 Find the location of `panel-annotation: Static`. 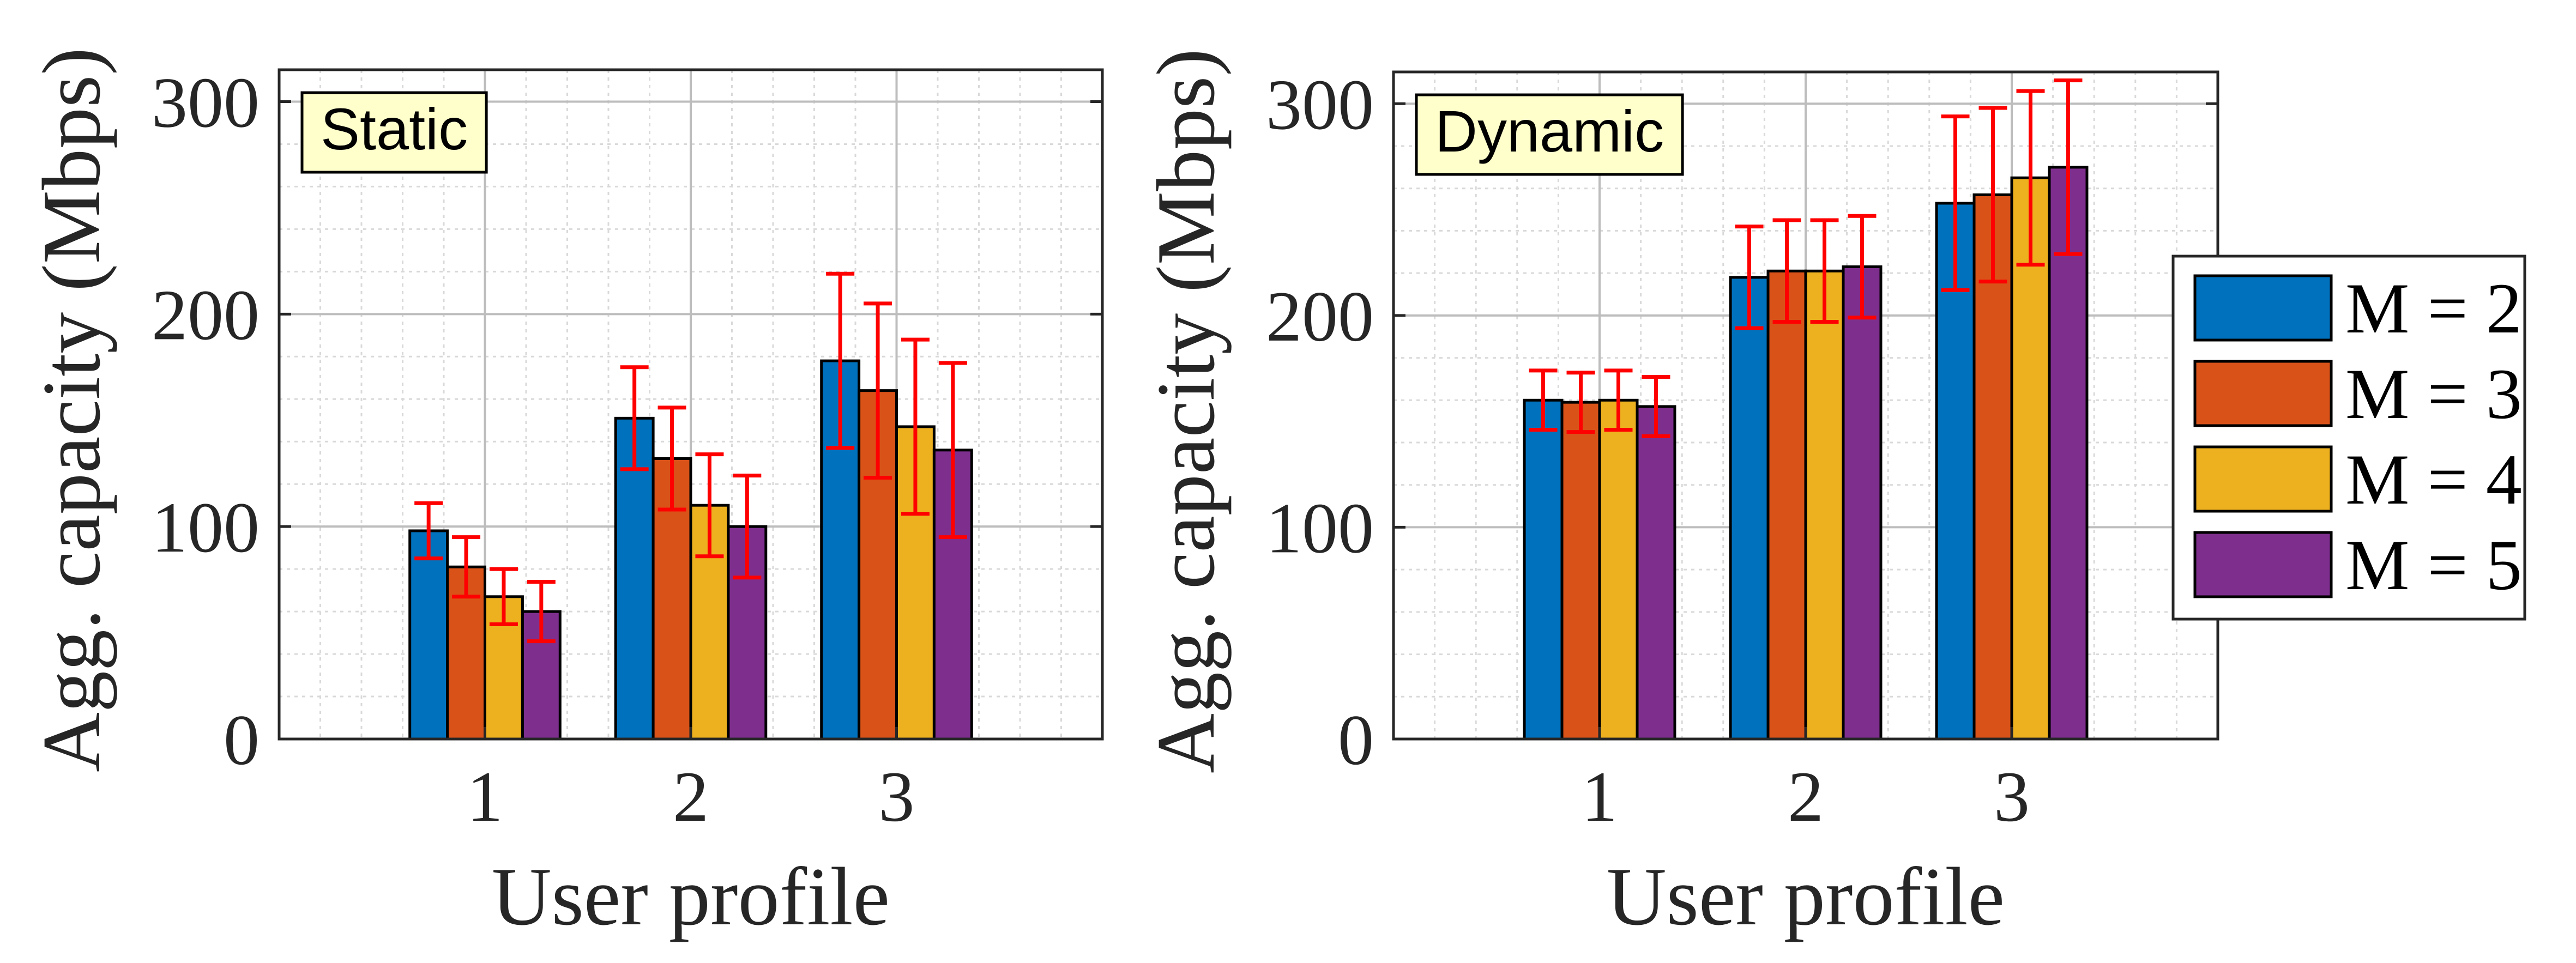

panel-annotation: Static is located at coordinates (394, 132).